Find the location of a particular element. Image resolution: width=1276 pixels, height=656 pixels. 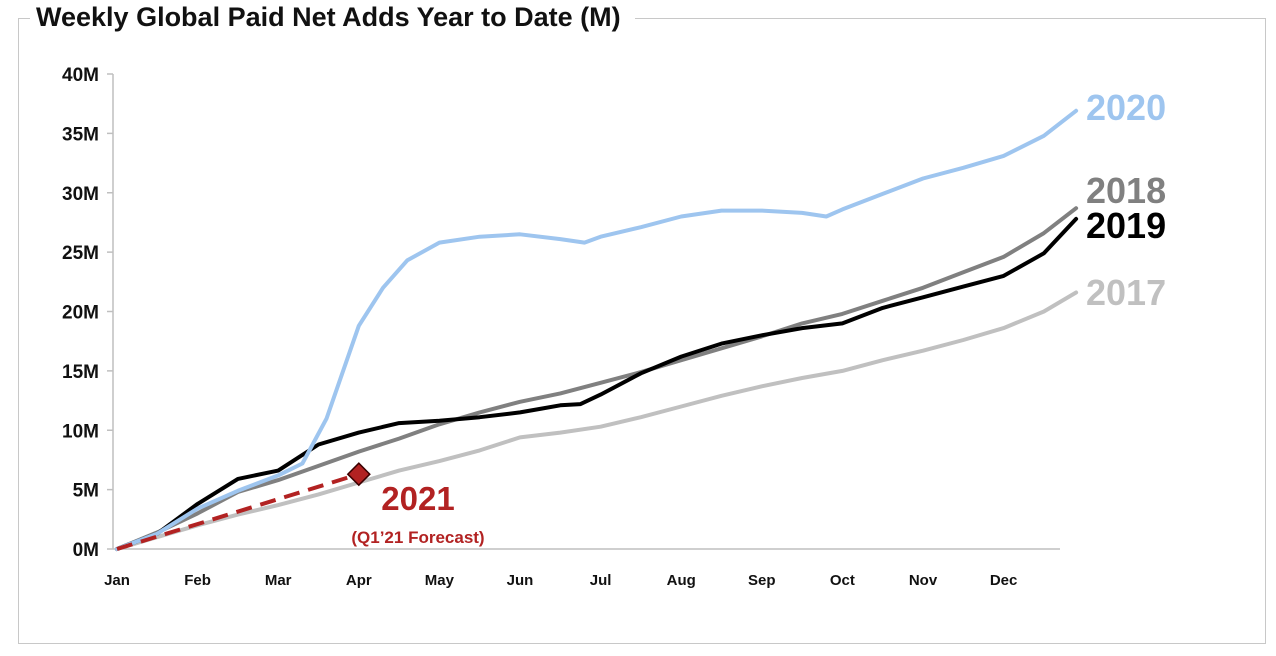

y-tick-label: 30M is located at coordinates (80, 194).